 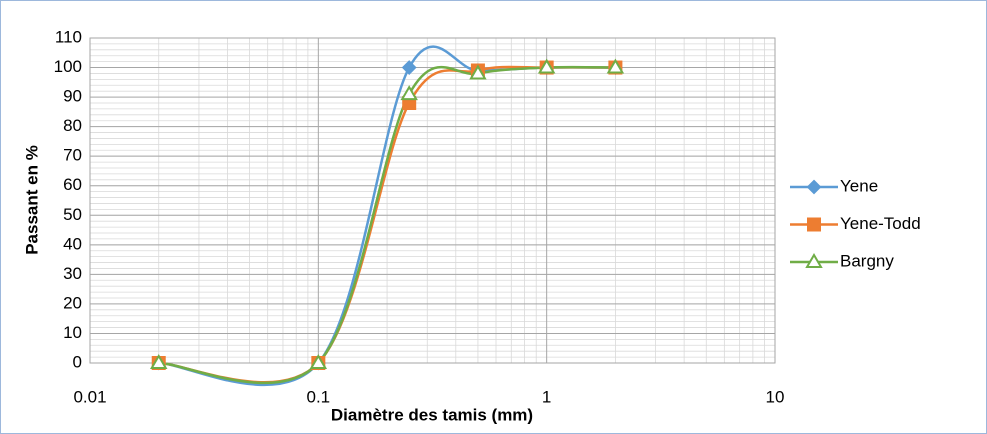 I want to click on y-tick-label: 60, so click(x=72, y=184).